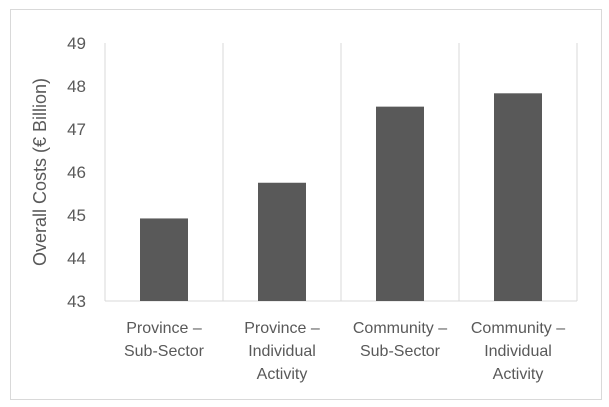  I want to click on y-tick-label: 47, so click(76, 129).